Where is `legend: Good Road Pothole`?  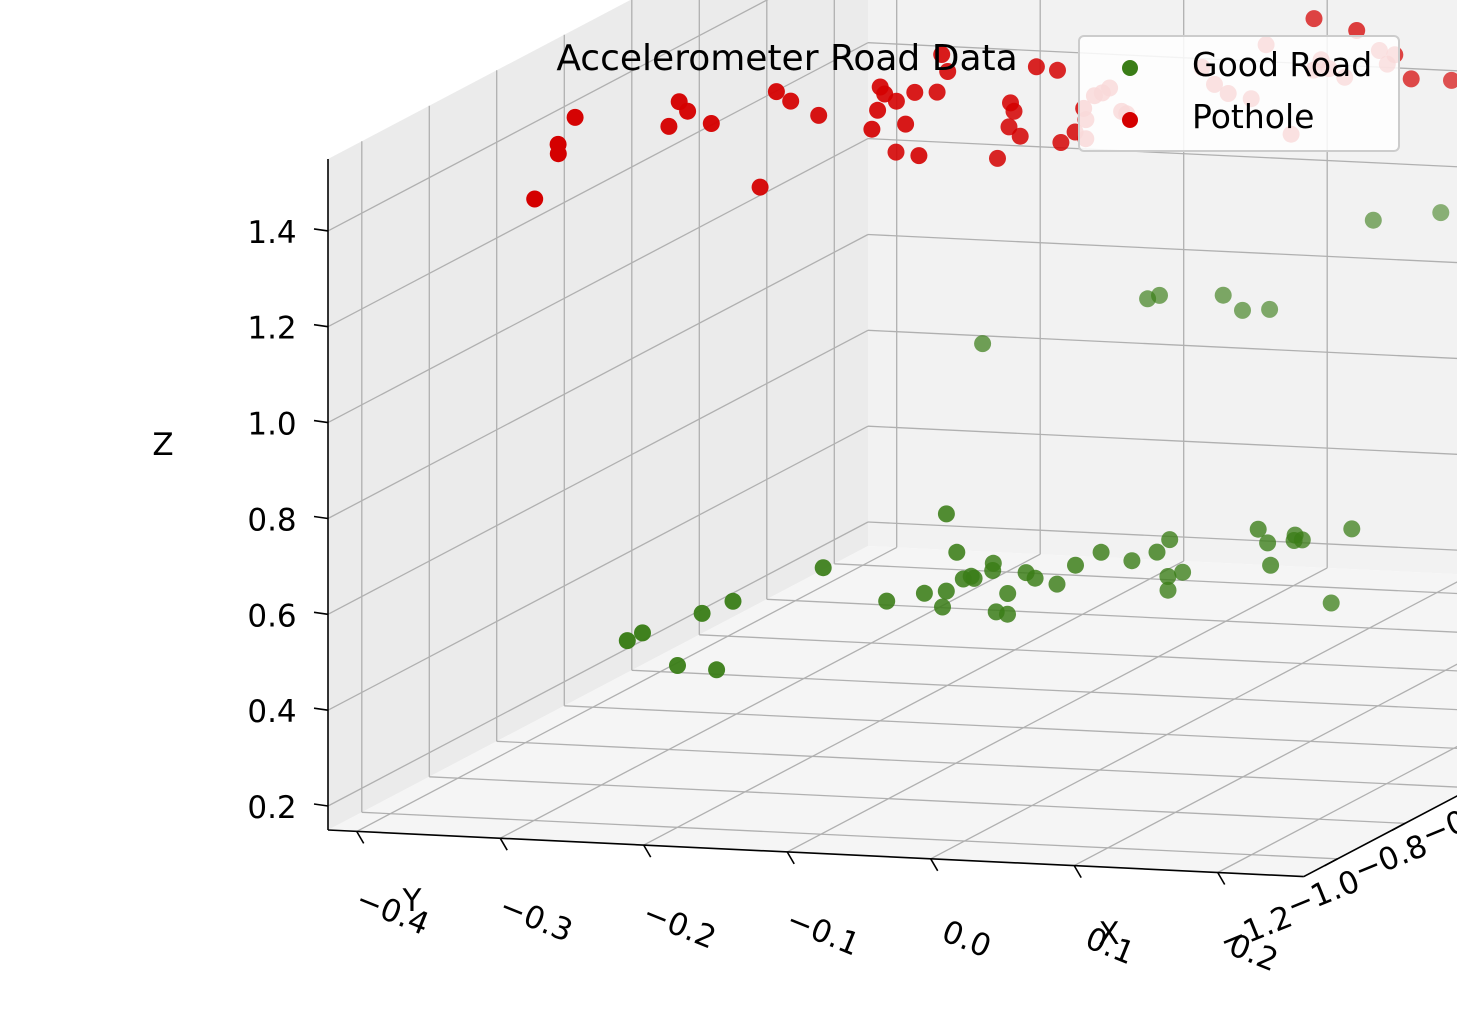
legend: Good Road Pothole is located at coordinates (1239, 93).